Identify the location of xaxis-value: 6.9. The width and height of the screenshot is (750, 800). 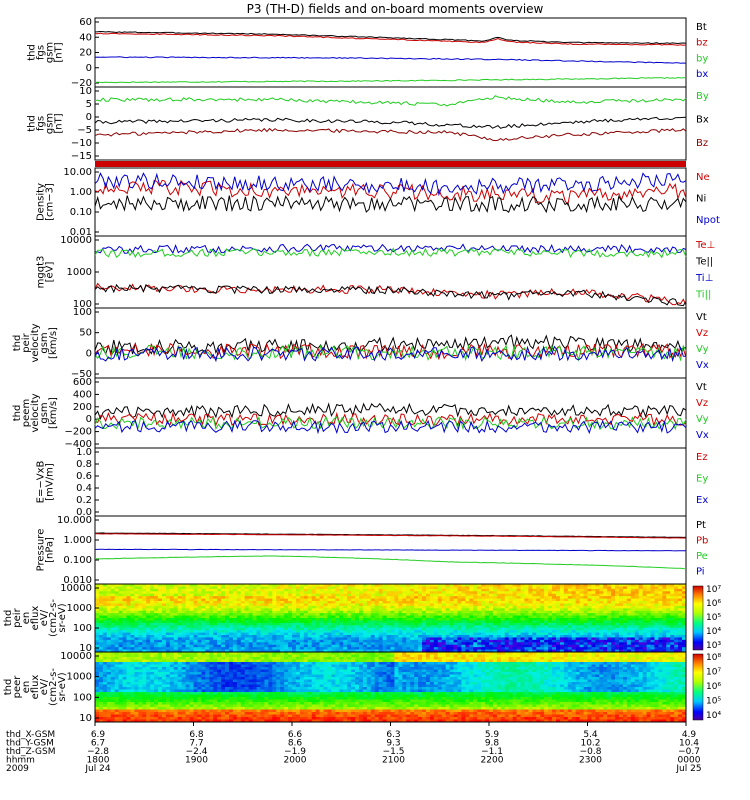
(98, 735).